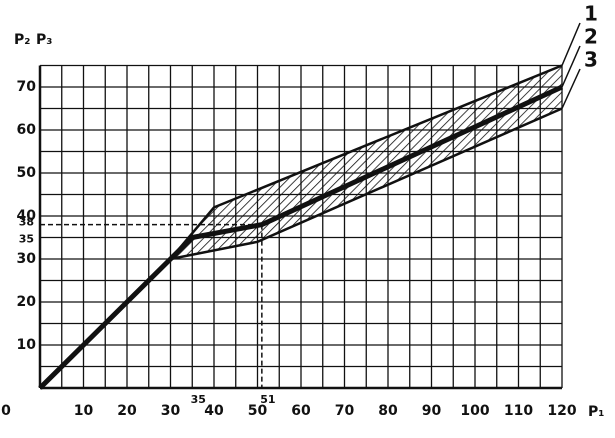  I want to click on x-tick-label: 110, so click(518, 411).